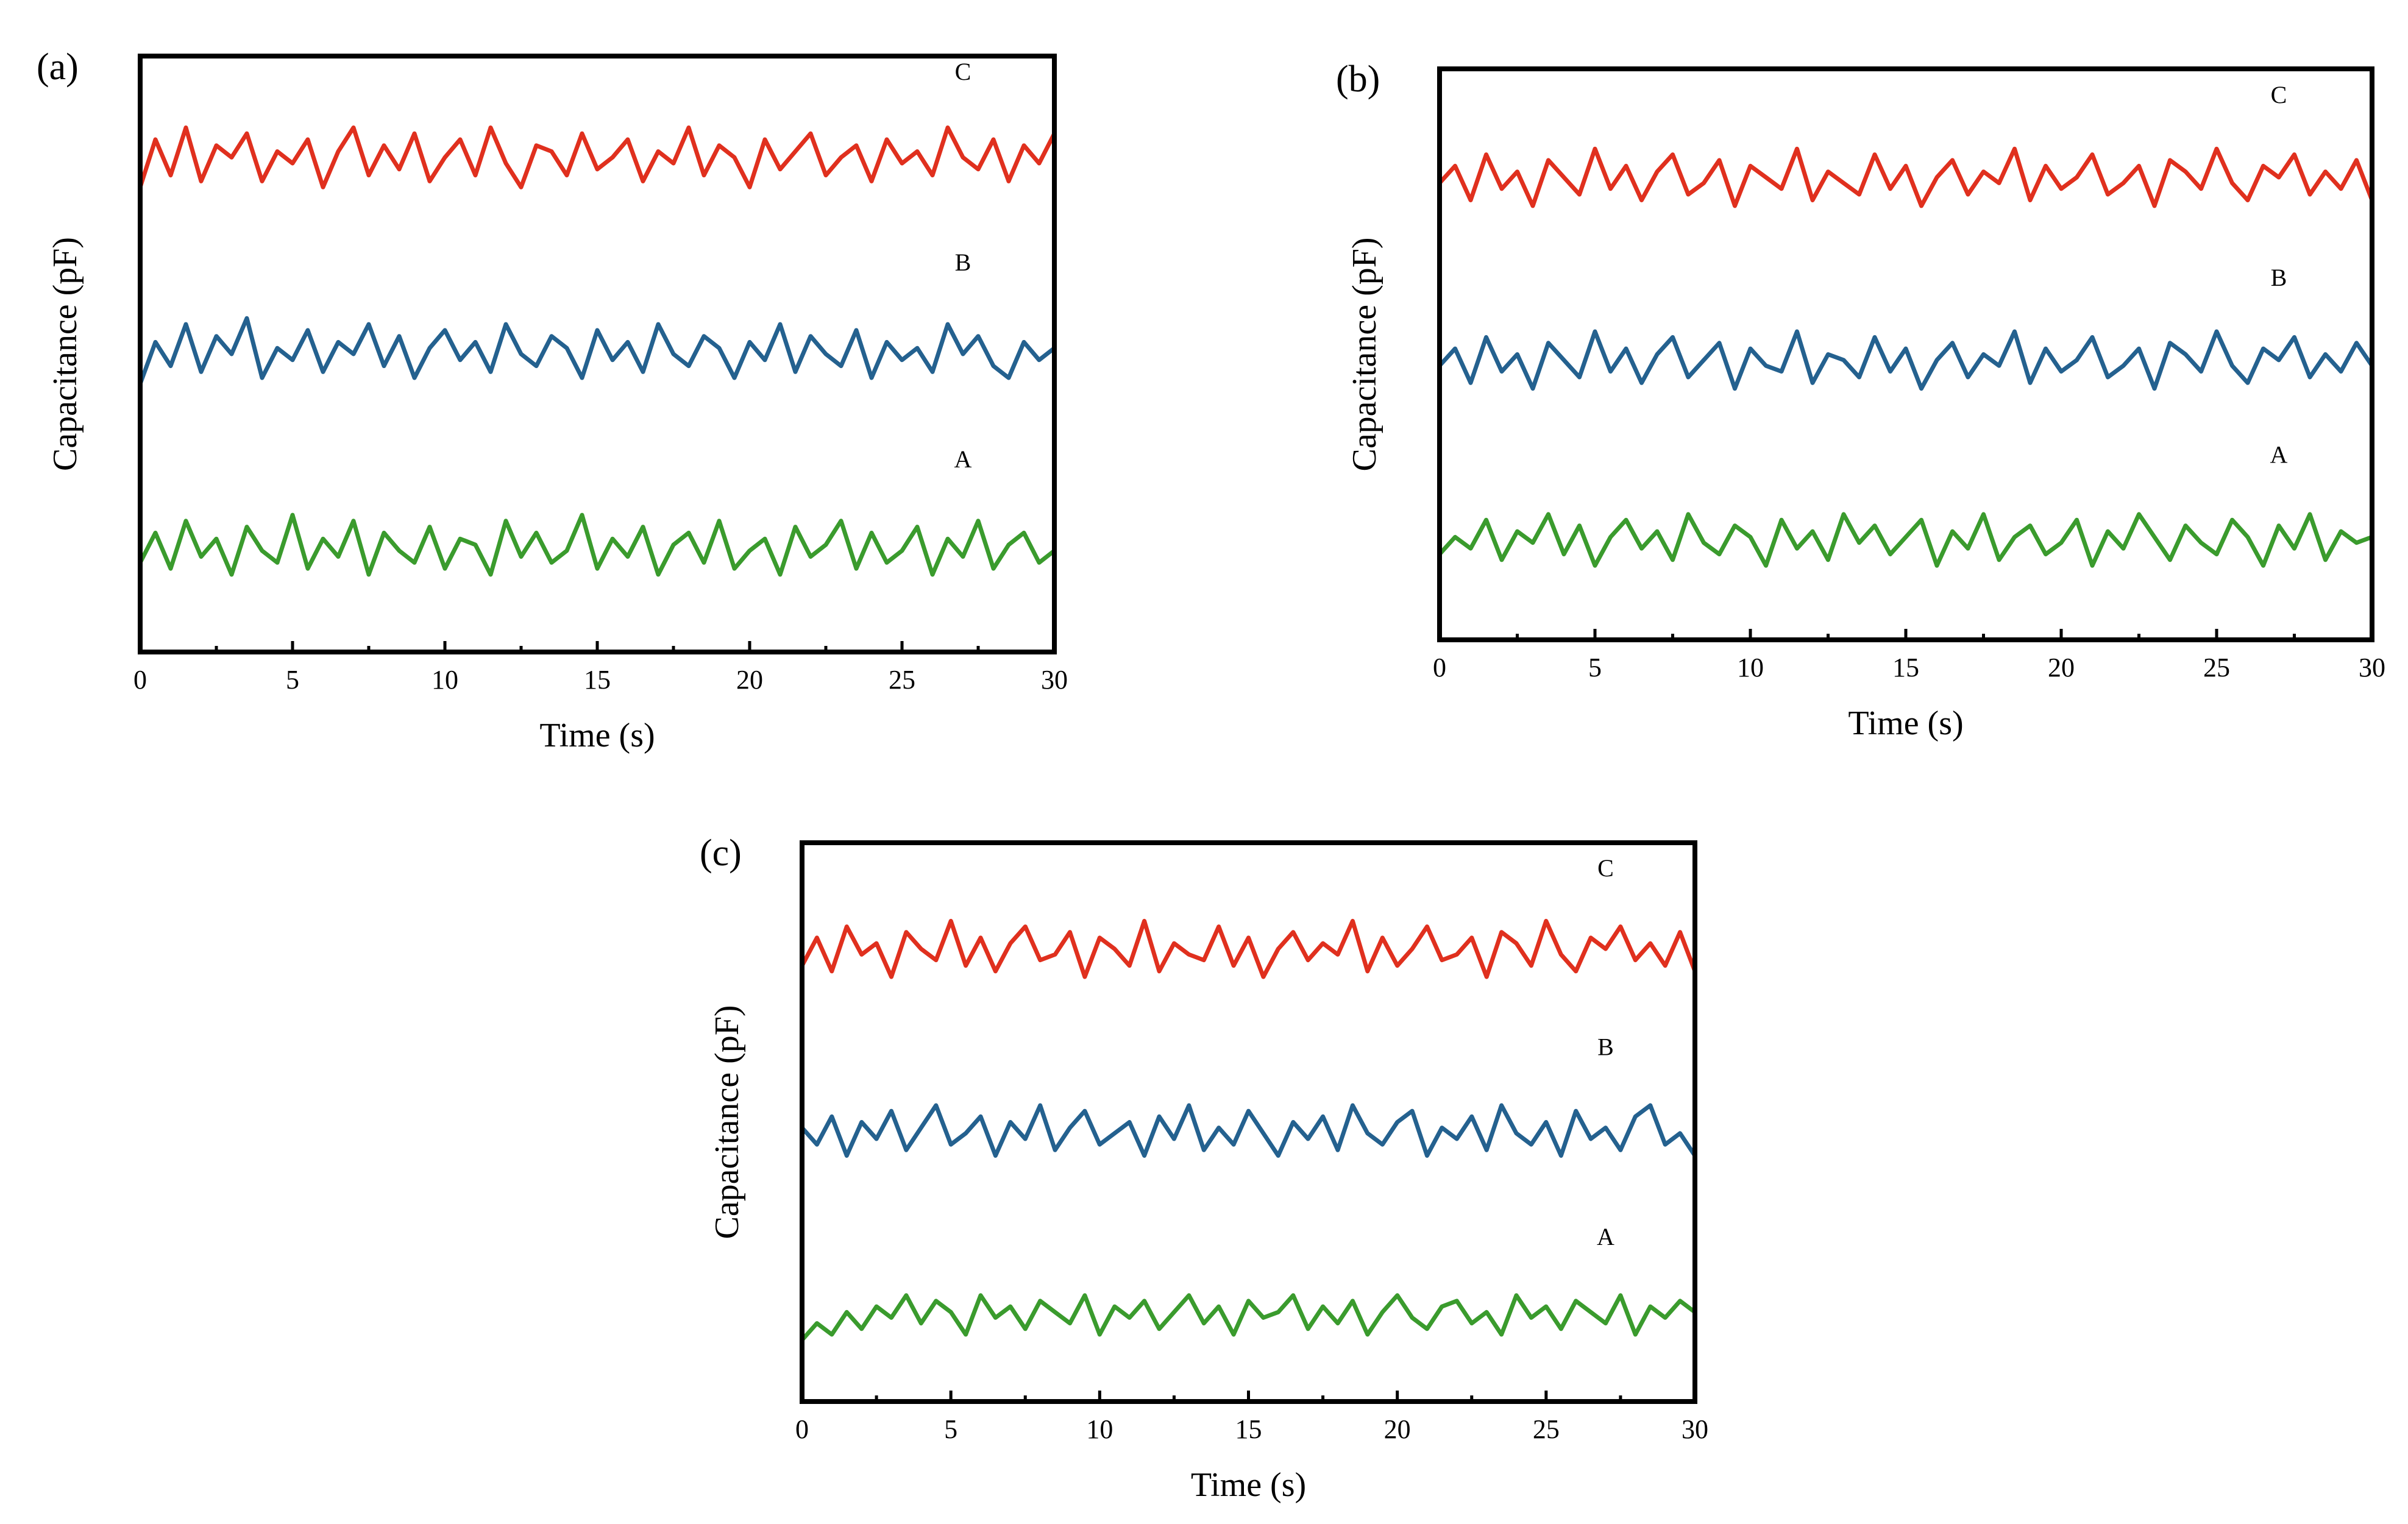 This screenshot has width=2408, height=1524. I want to click on panel-label: (b), so click(1358, 79).